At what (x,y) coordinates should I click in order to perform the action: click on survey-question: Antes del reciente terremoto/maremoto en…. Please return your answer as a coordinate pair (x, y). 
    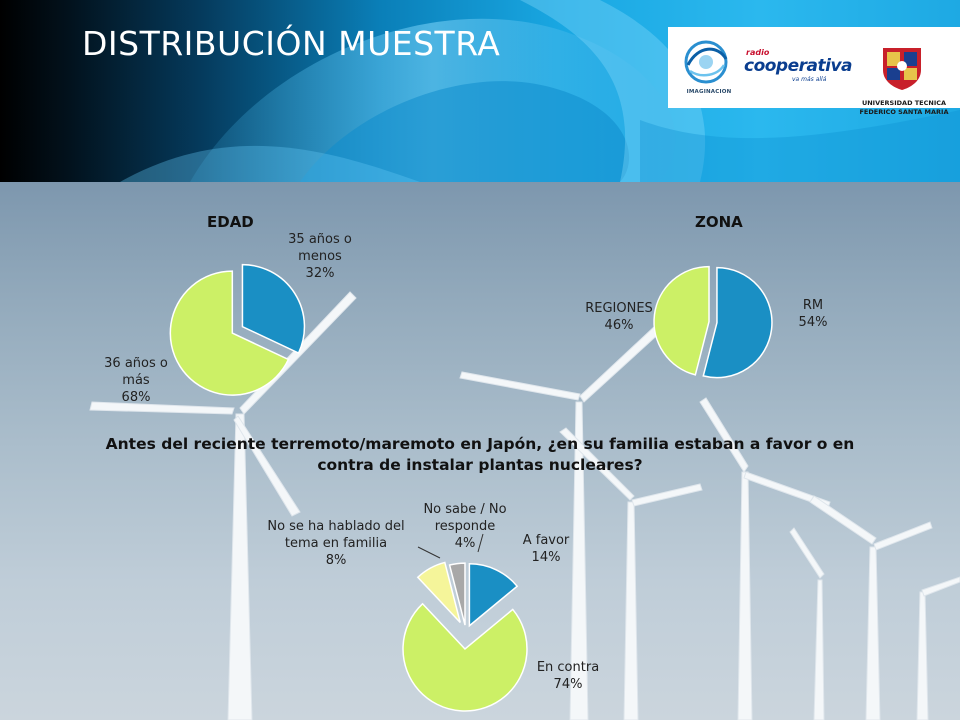
    Looking at the image, I should click on (480, 454).